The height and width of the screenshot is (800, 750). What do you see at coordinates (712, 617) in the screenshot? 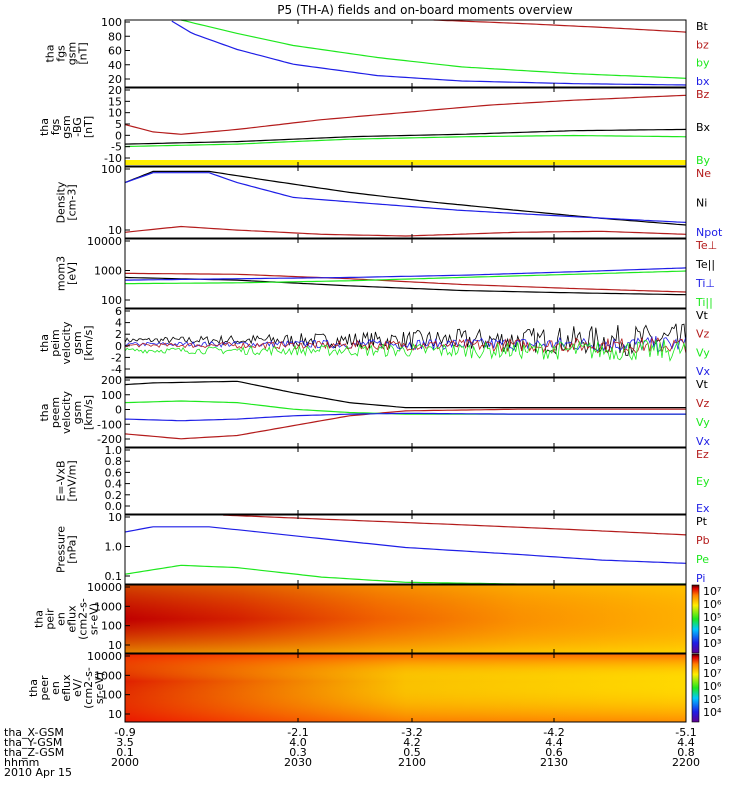
I see `colorbar-tick-label: 10⁵` at bounding box center [712, 617].